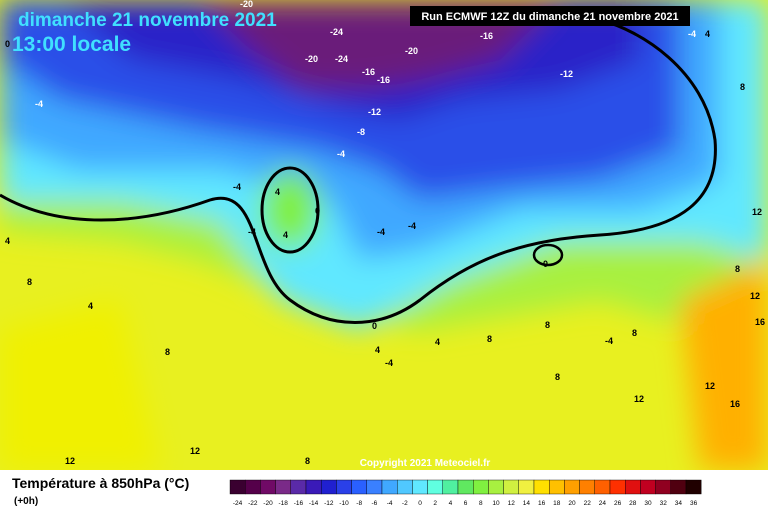  Describe the element at coordinates (527, 503) in the screenshot. I see `legend-label: 14` at that location.